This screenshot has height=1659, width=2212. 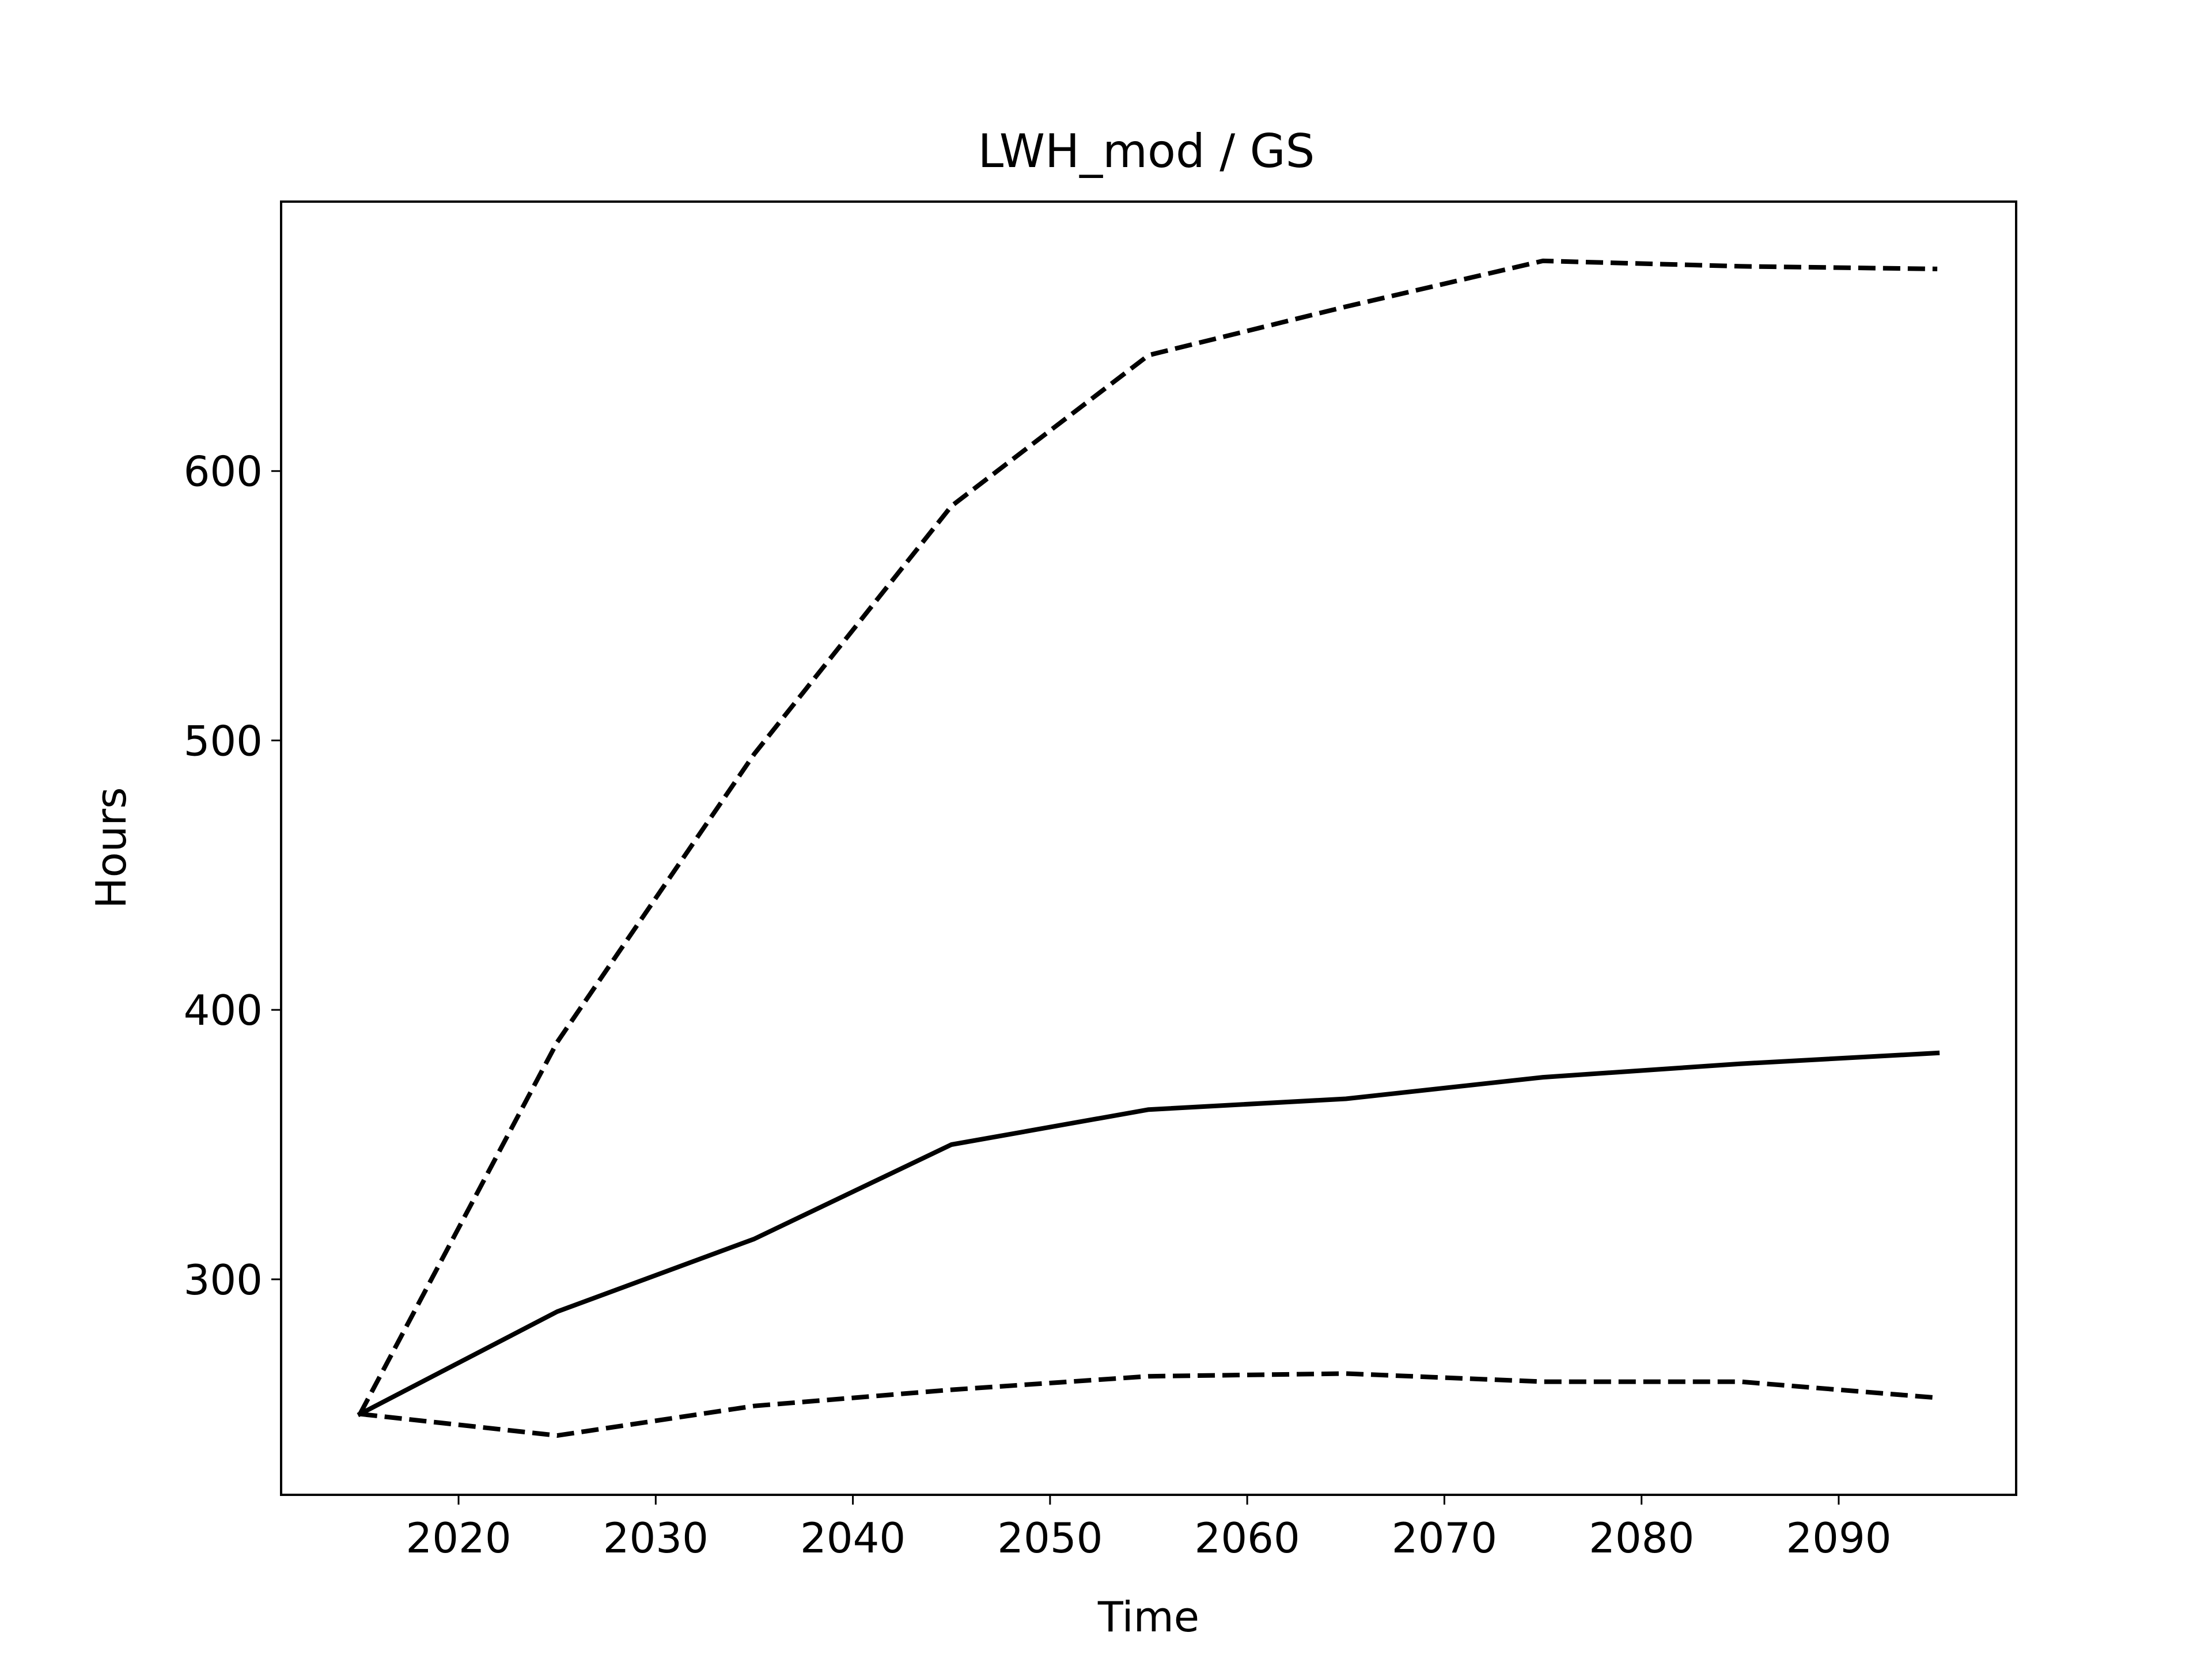 I want to click on y-axis-label: Hours, so click(x=111, y=848).